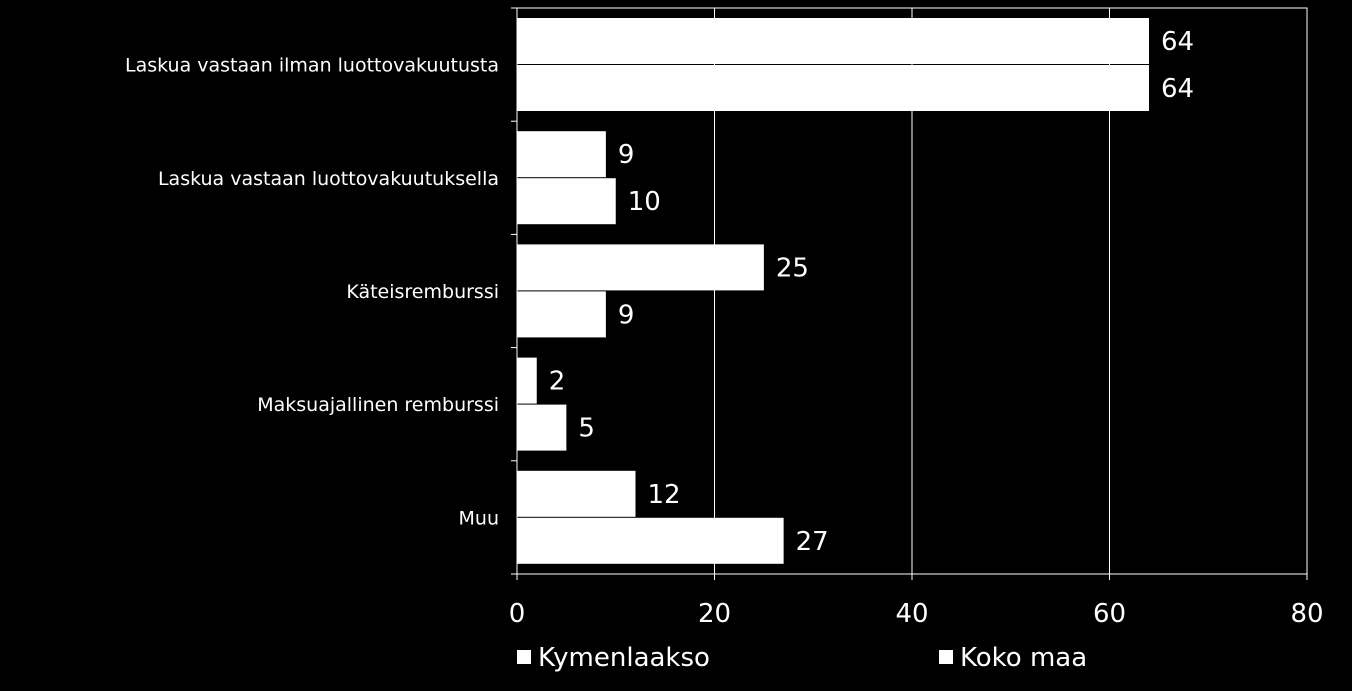 This screenshot has width=1352, height=691. Describe the element at coordinates (664, 495) in the screenshot. I see `data-label: 12` at that location.